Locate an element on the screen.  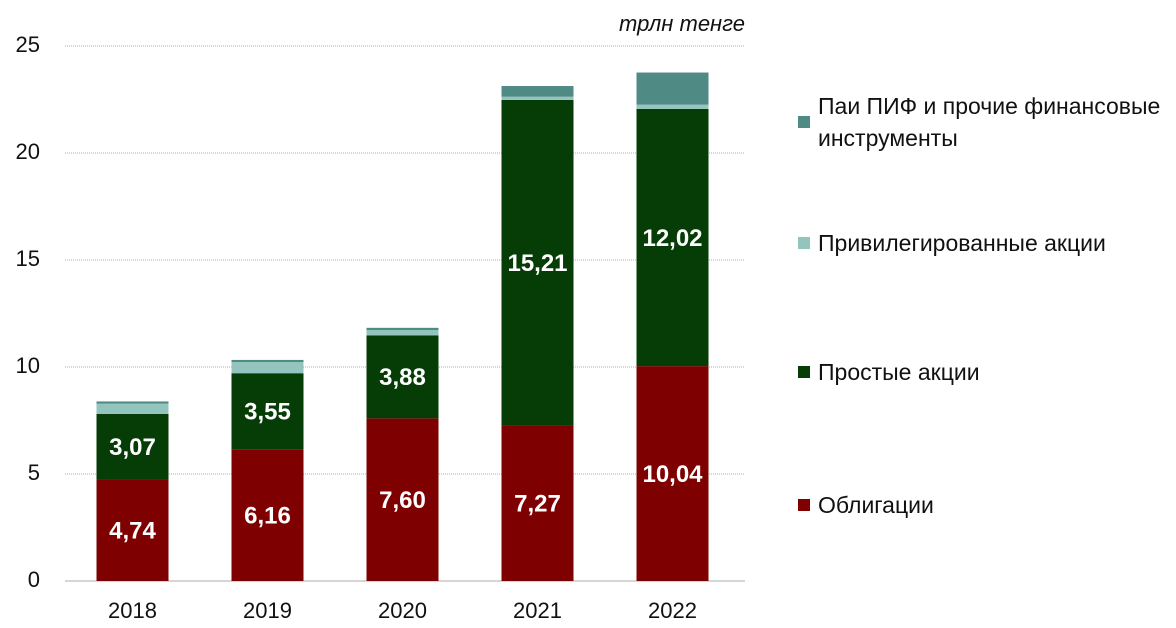
x-tick-label: 2019 is located at coordinates (267, 610).